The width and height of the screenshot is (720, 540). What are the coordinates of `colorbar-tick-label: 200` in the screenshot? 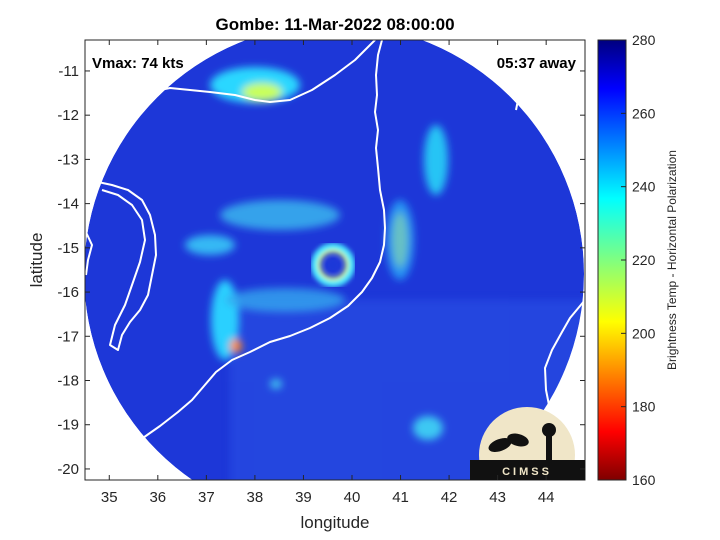 It's located at (644, 333).